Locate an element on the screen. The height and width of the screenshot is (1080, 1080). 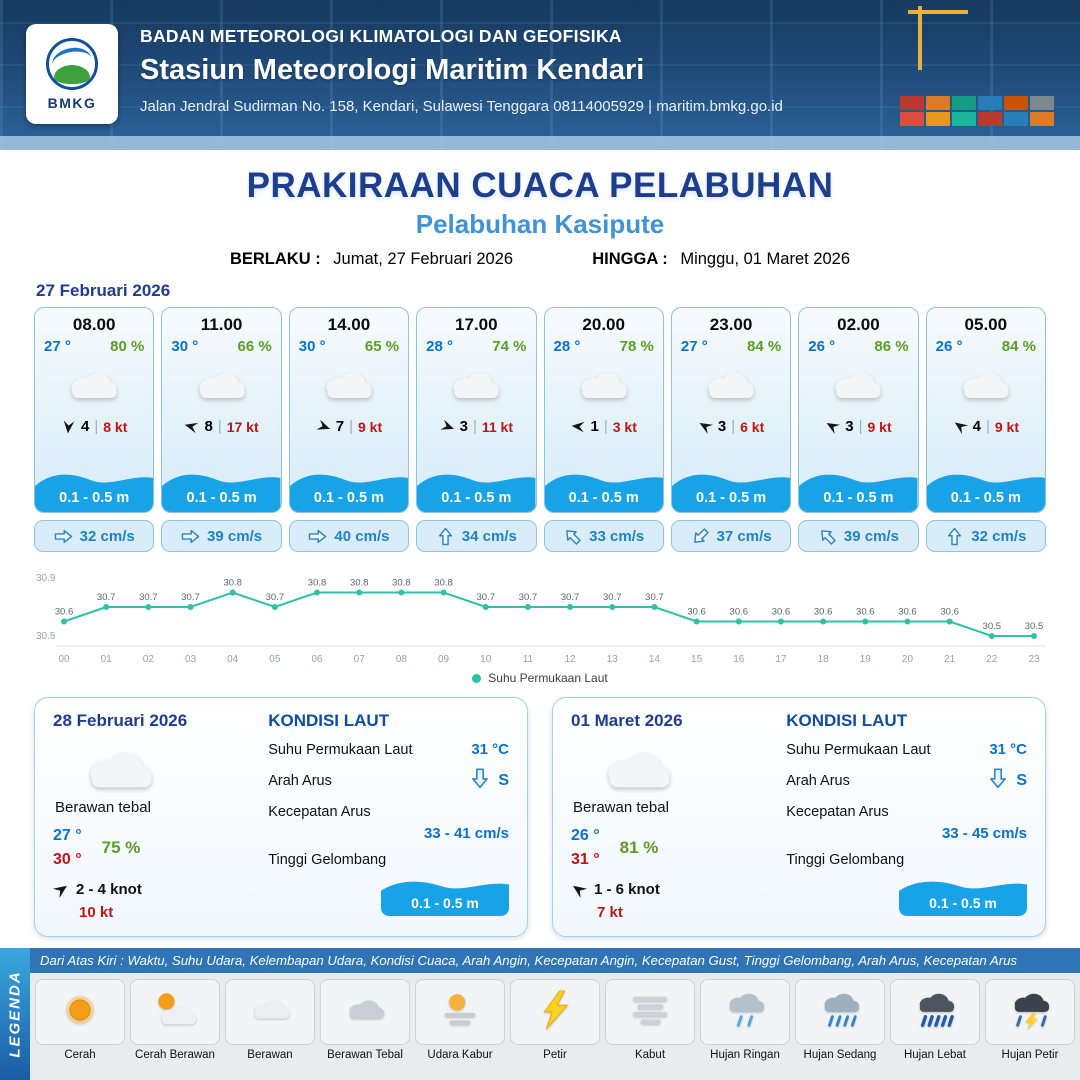
valid-from-label: BERLAKU : is located at coordinates (275, 259).